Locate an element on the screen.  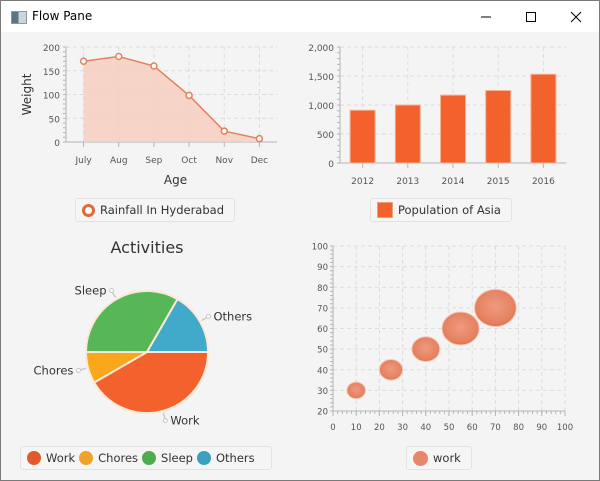
minimize-button is located at coordinates (485, 16).